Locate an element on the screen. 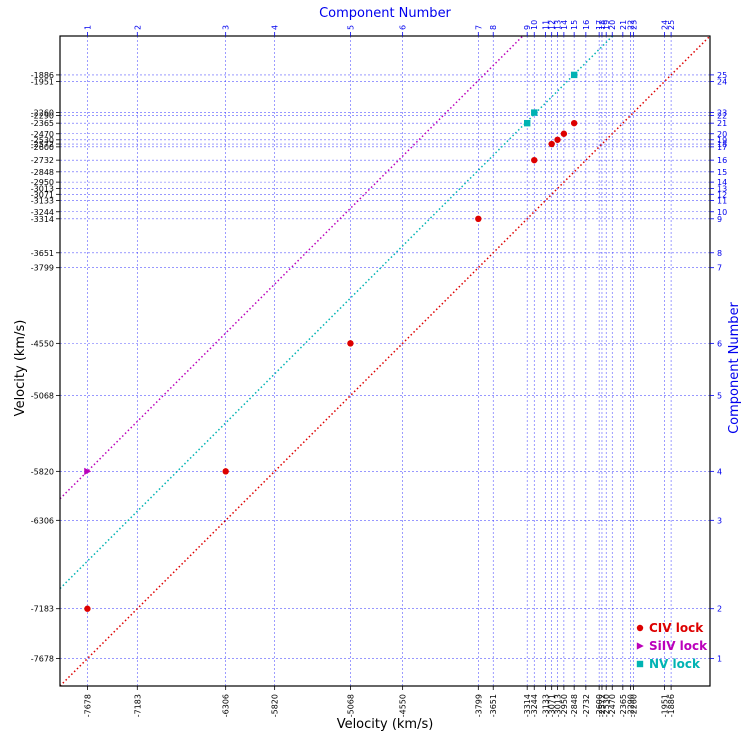  right-tick-label: 8 is located at coordinates (719, 253).